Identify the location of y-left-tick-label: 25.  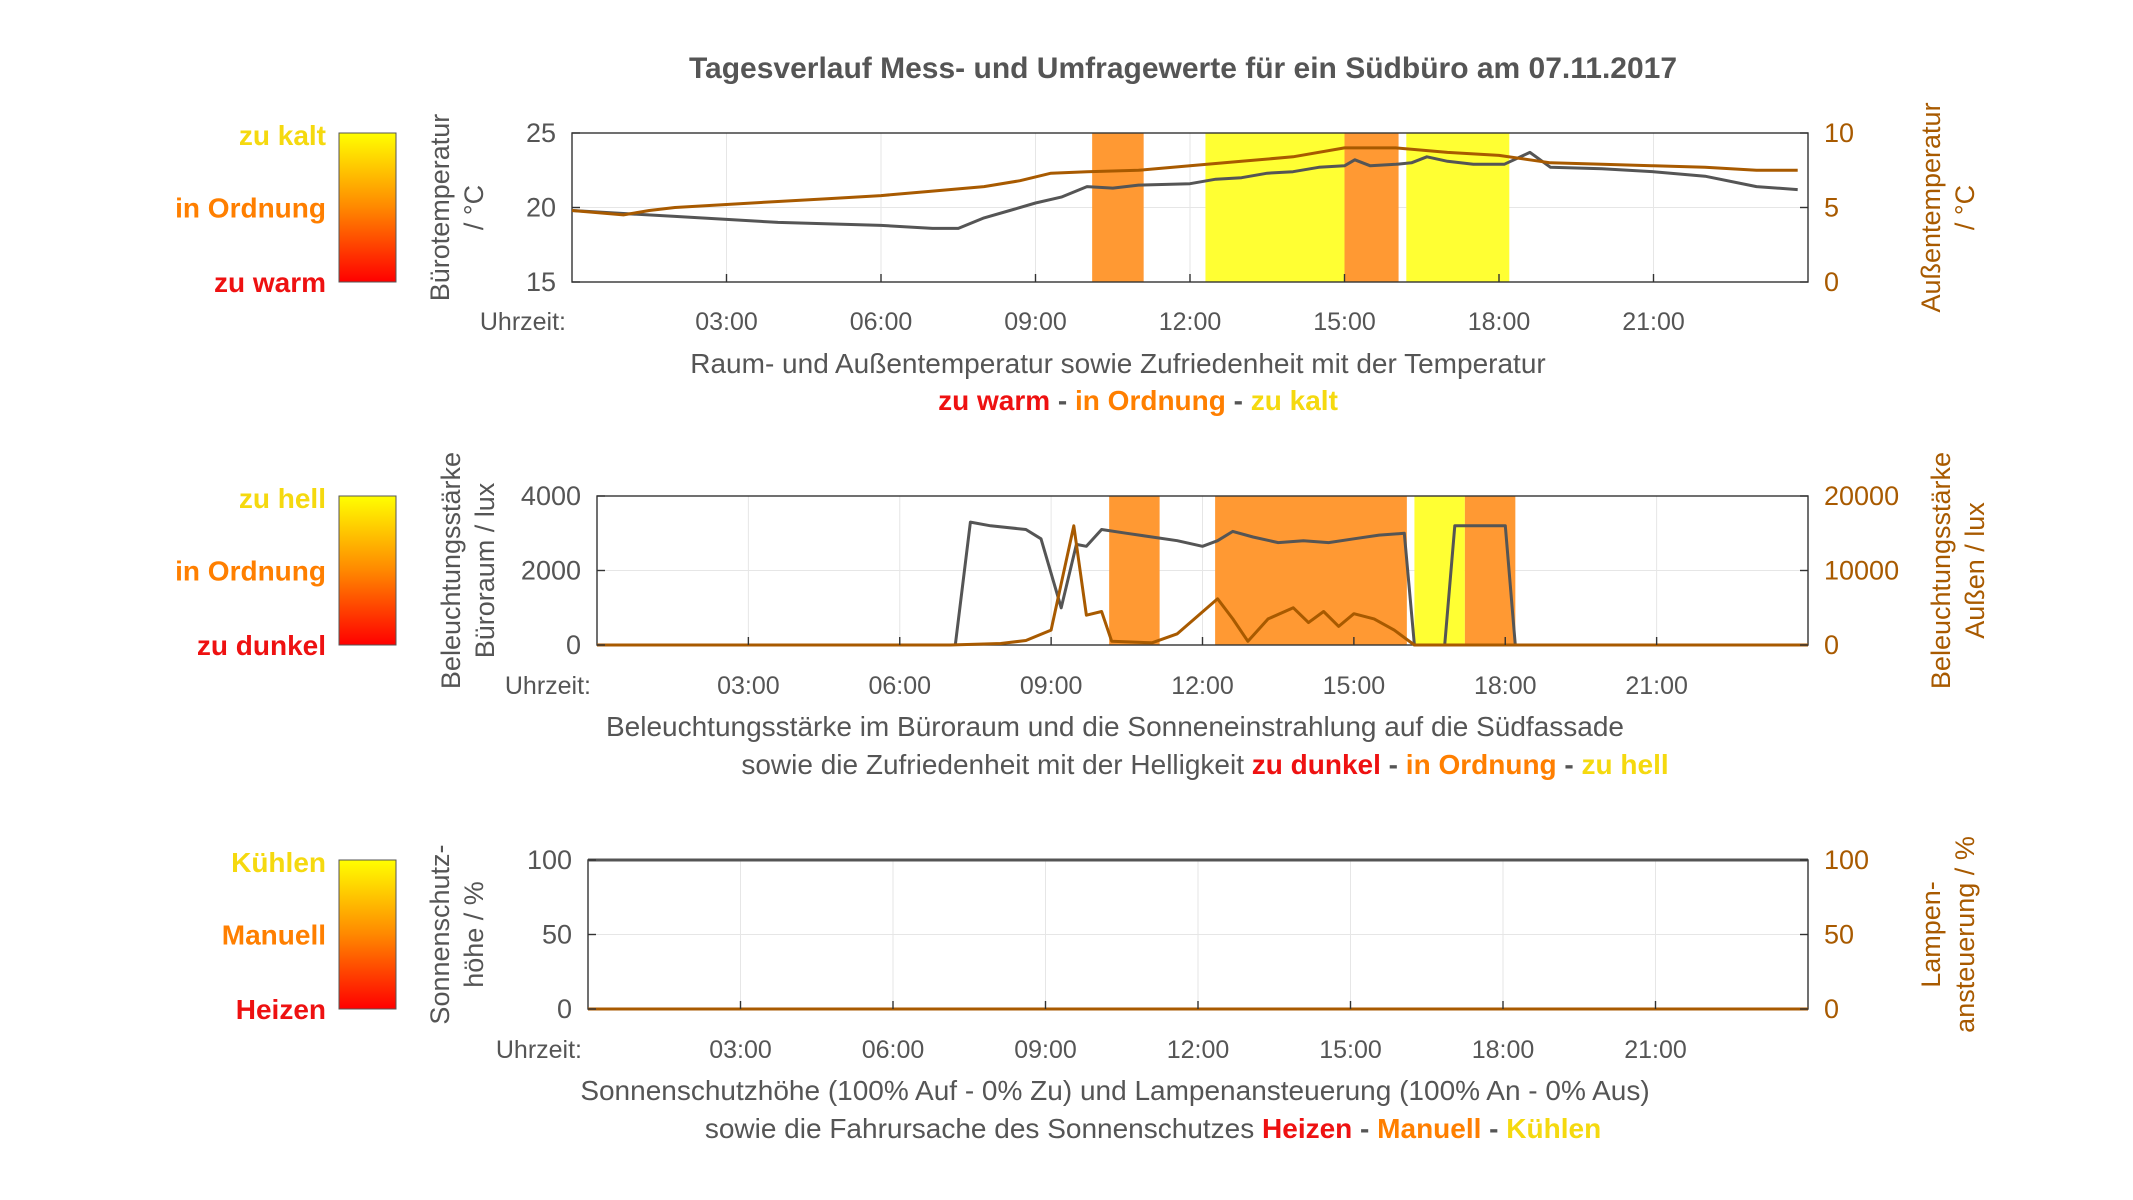
(541, 133).